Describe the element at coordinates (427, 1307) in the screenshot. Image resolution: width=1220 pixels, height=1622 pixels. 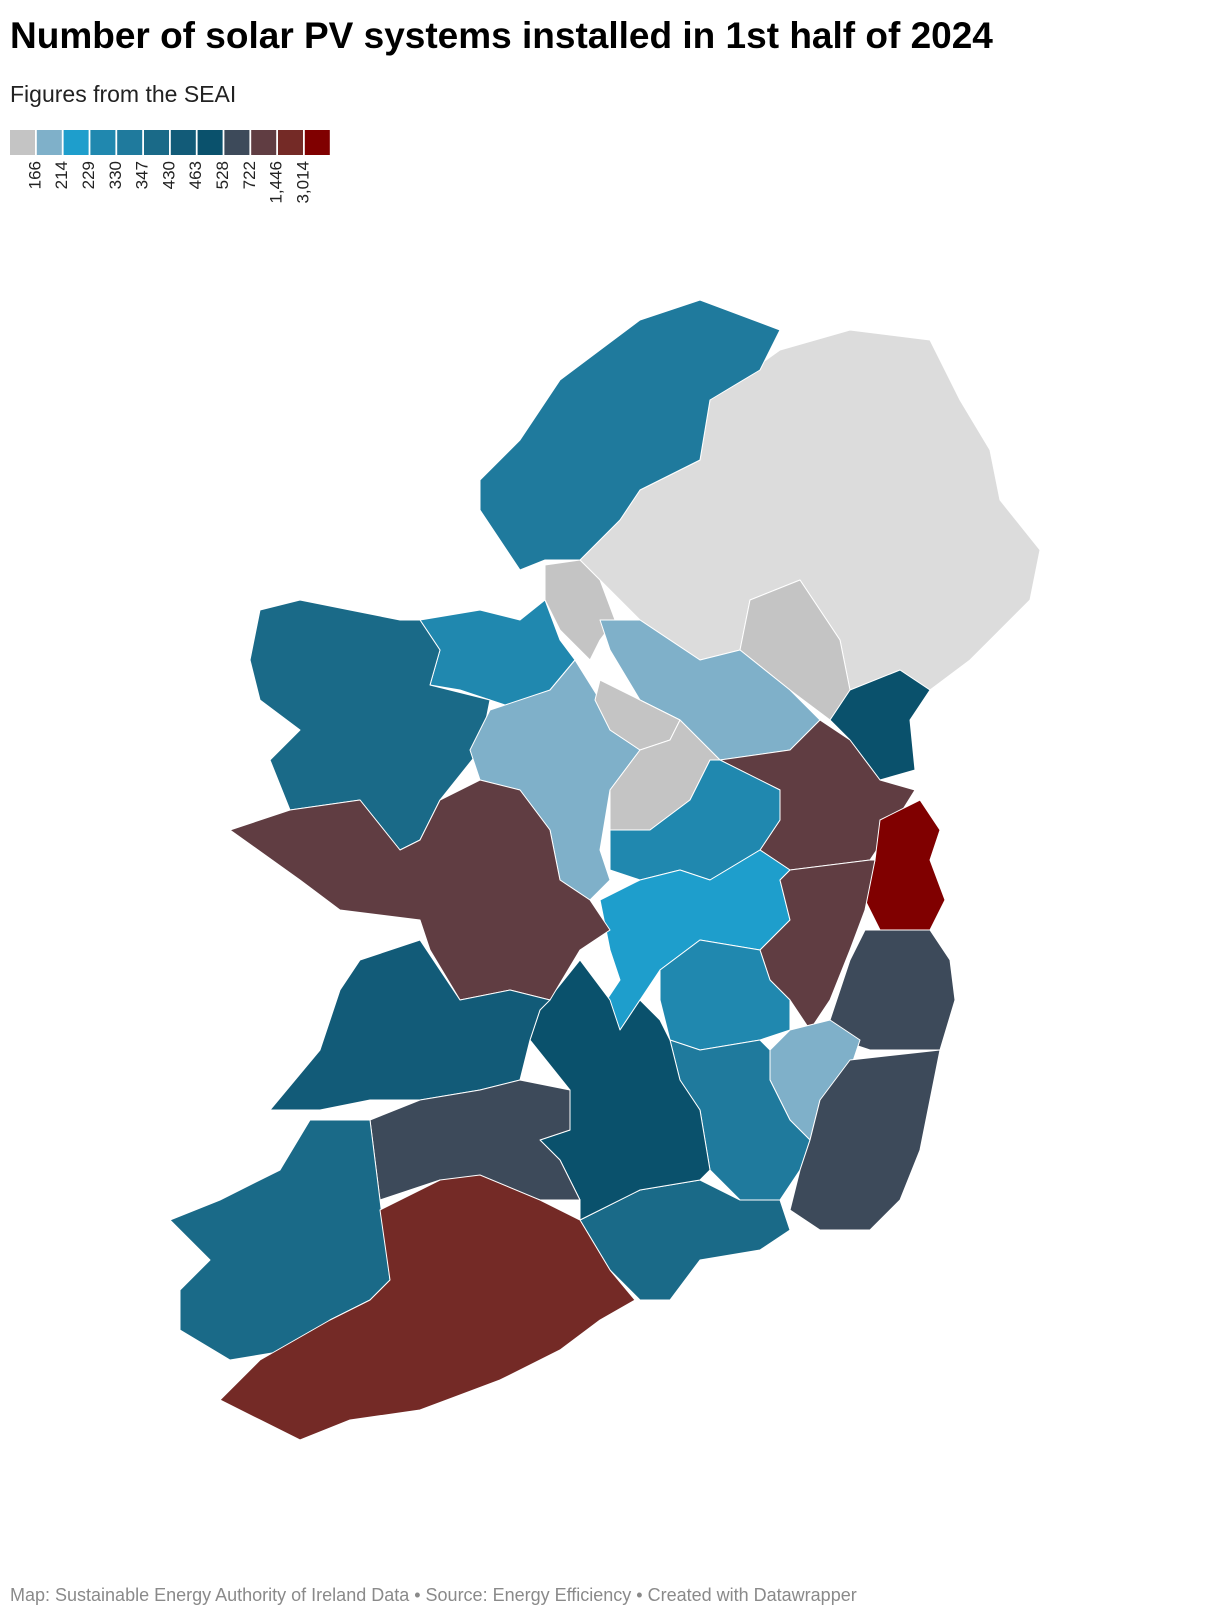
I see `county-cork` at that location.